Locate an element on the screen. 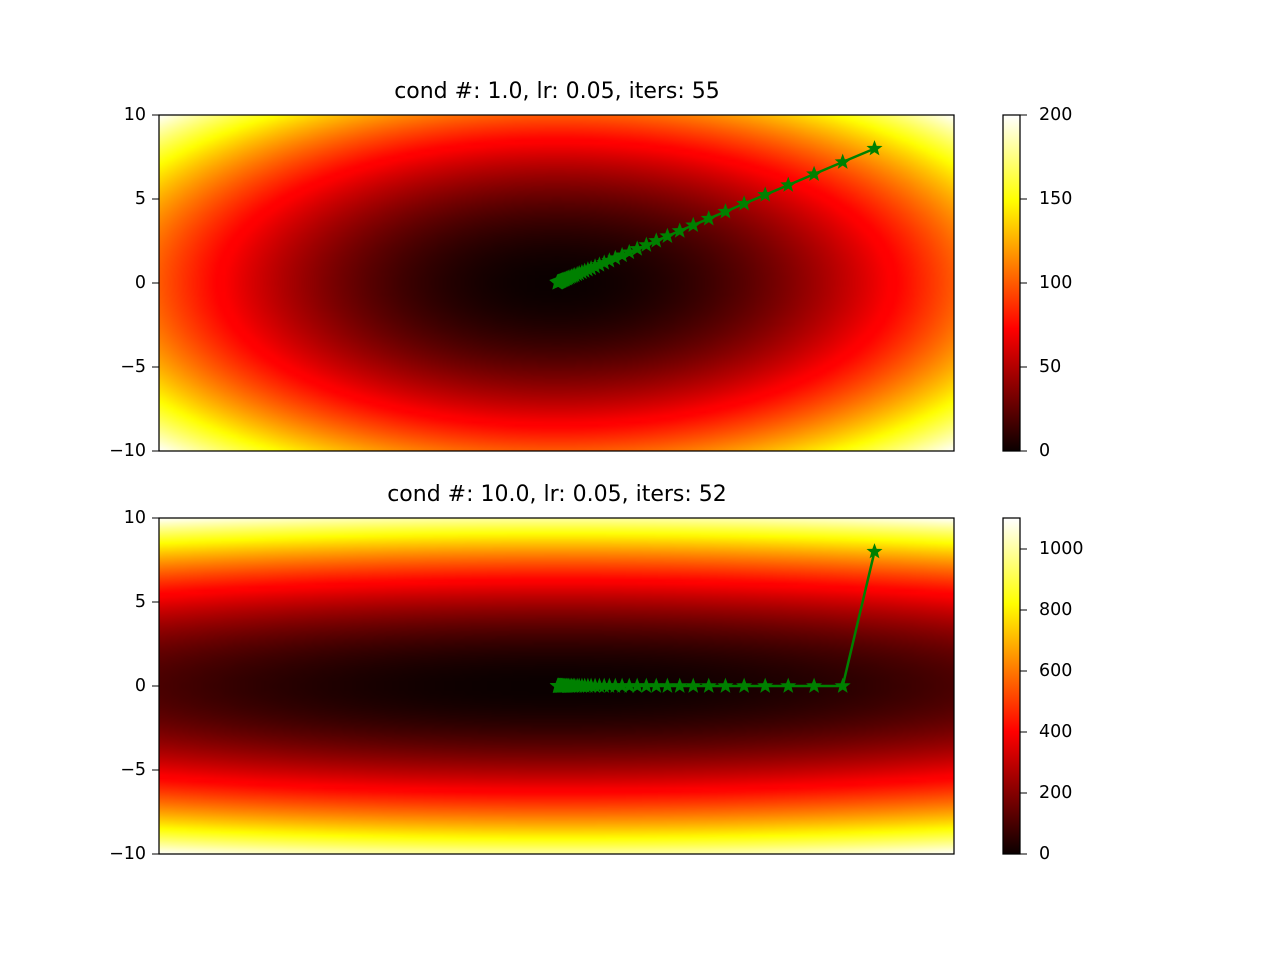 This screenshot has height=960, width=1280. subplot-1-yaxis: 10 5 0 −5 −10 is located at coordinates (134, 283).